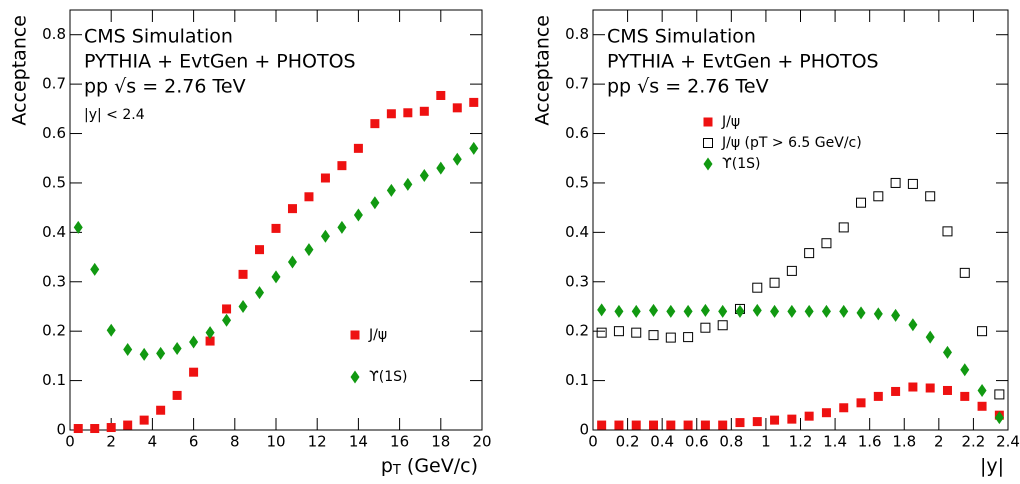 This screenshot has height=484, width=1020. I want to click on y-tick-label: 0.3, so click(54, 281).